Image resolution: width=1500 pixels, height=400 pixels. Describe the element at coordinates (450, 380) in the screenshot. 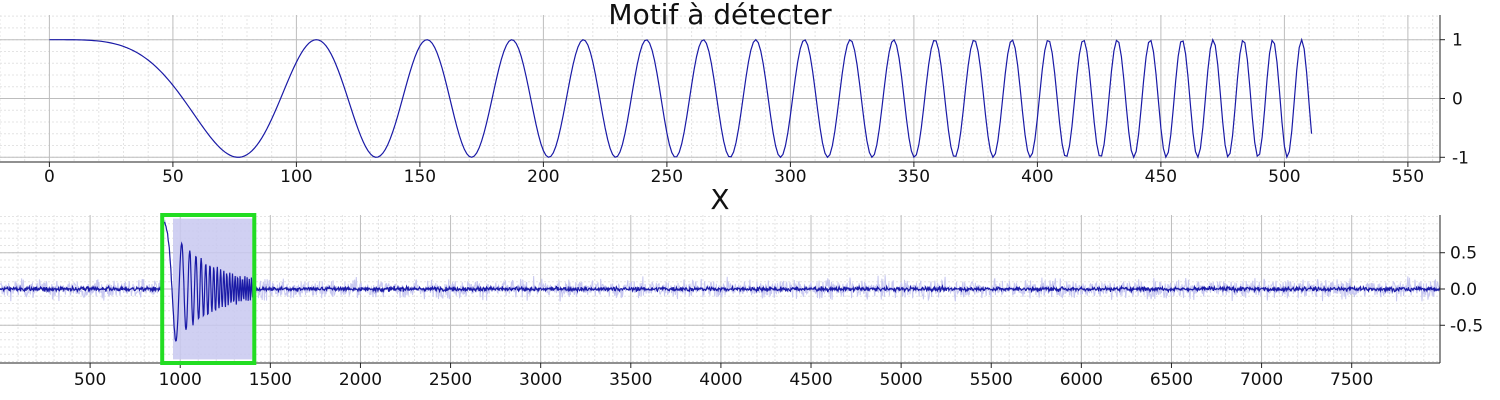

I see `x-tick-label: 2500` at that location.